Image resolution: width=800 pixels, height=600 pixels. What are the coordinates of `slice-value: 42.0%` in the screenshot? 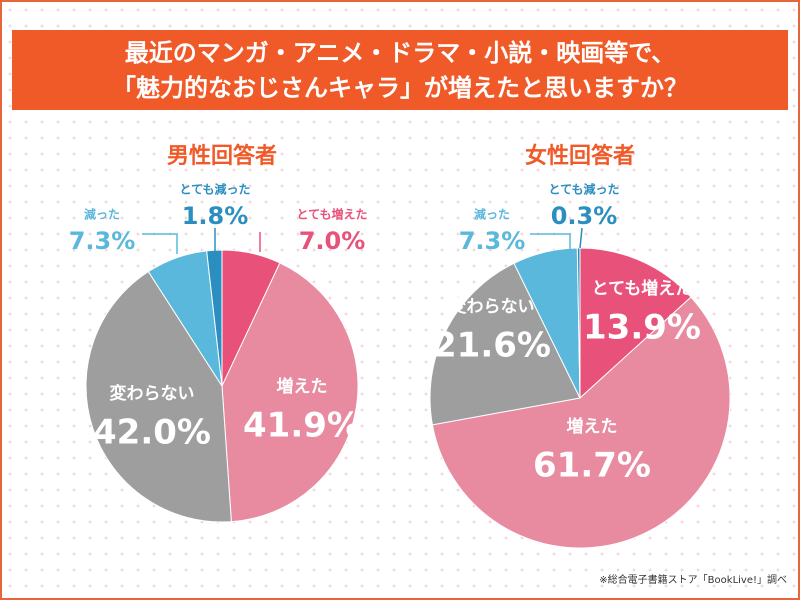 It's located at (152, 433).